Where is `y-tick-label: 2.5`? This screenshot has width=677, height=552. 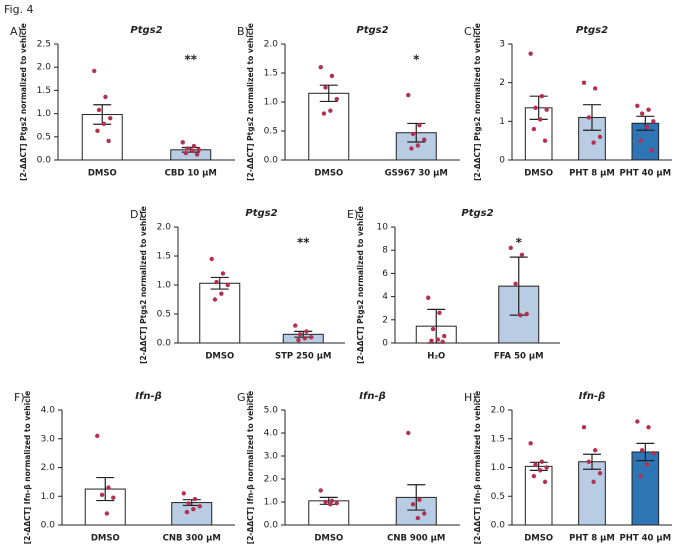
y-tick-label: 2.5 is located at coordinates (44, 45).